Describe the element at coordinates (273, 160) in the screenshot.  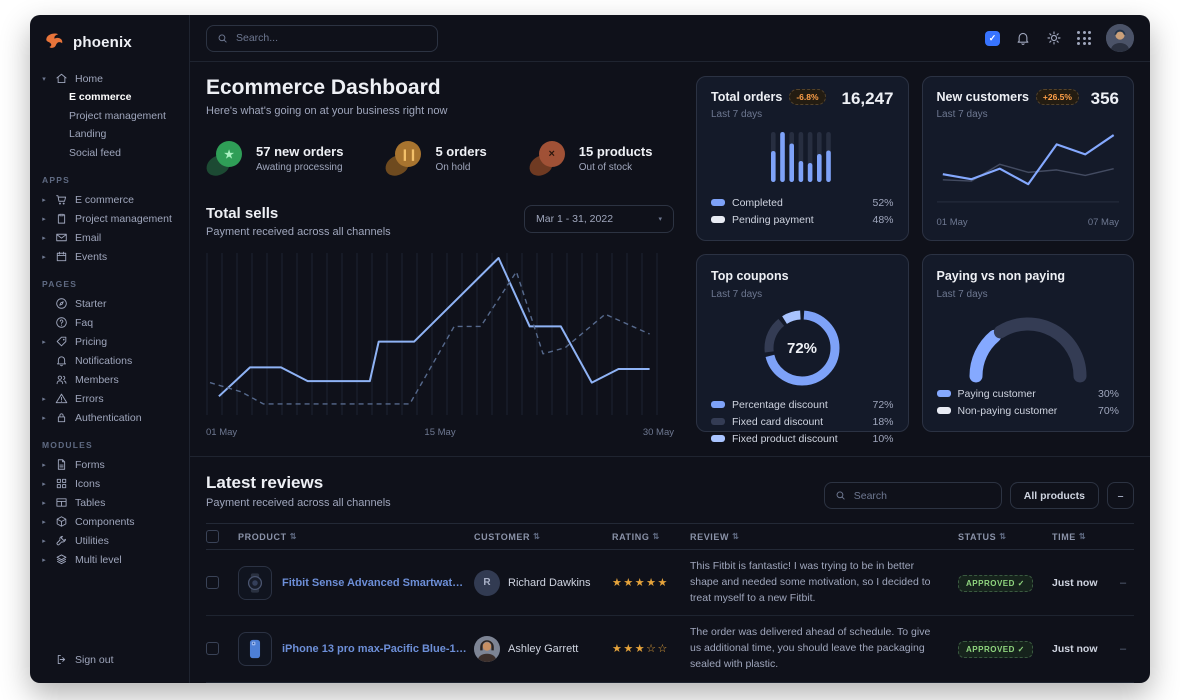
I see `hero-stat-0: ★ 57 new orders Awating processing` at that location.